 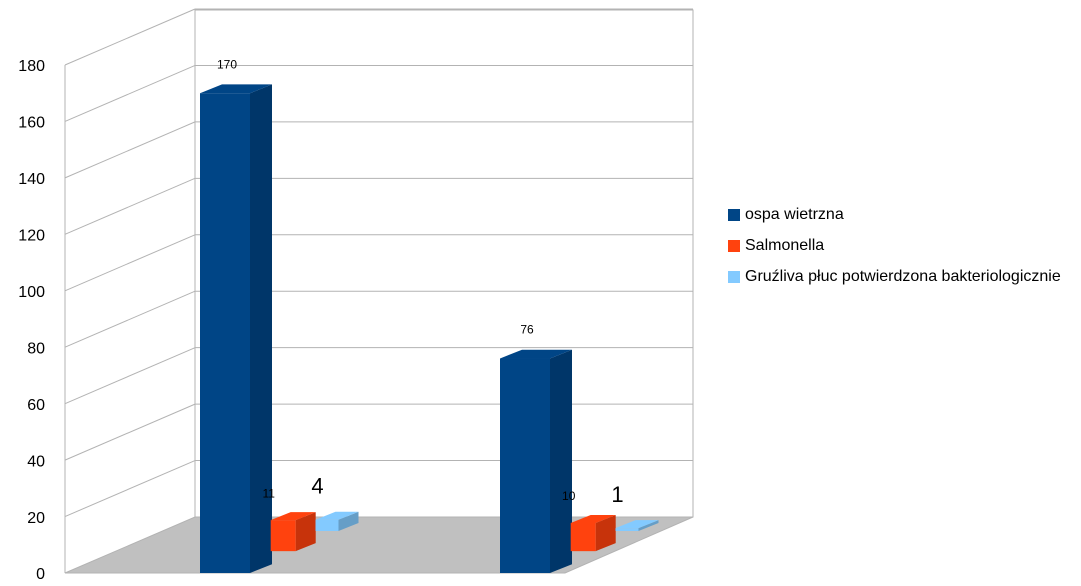 I want to click on y-tick-label: 40, so click(x=36, y=461).